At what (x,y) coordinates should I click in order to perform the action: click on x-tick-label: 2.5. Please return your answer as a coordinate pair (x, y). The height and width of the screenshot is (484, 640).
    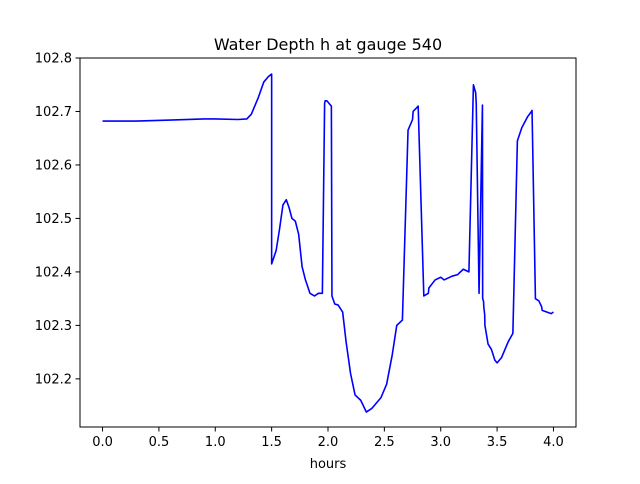
    Looking at the image, I should click on (384, 442).